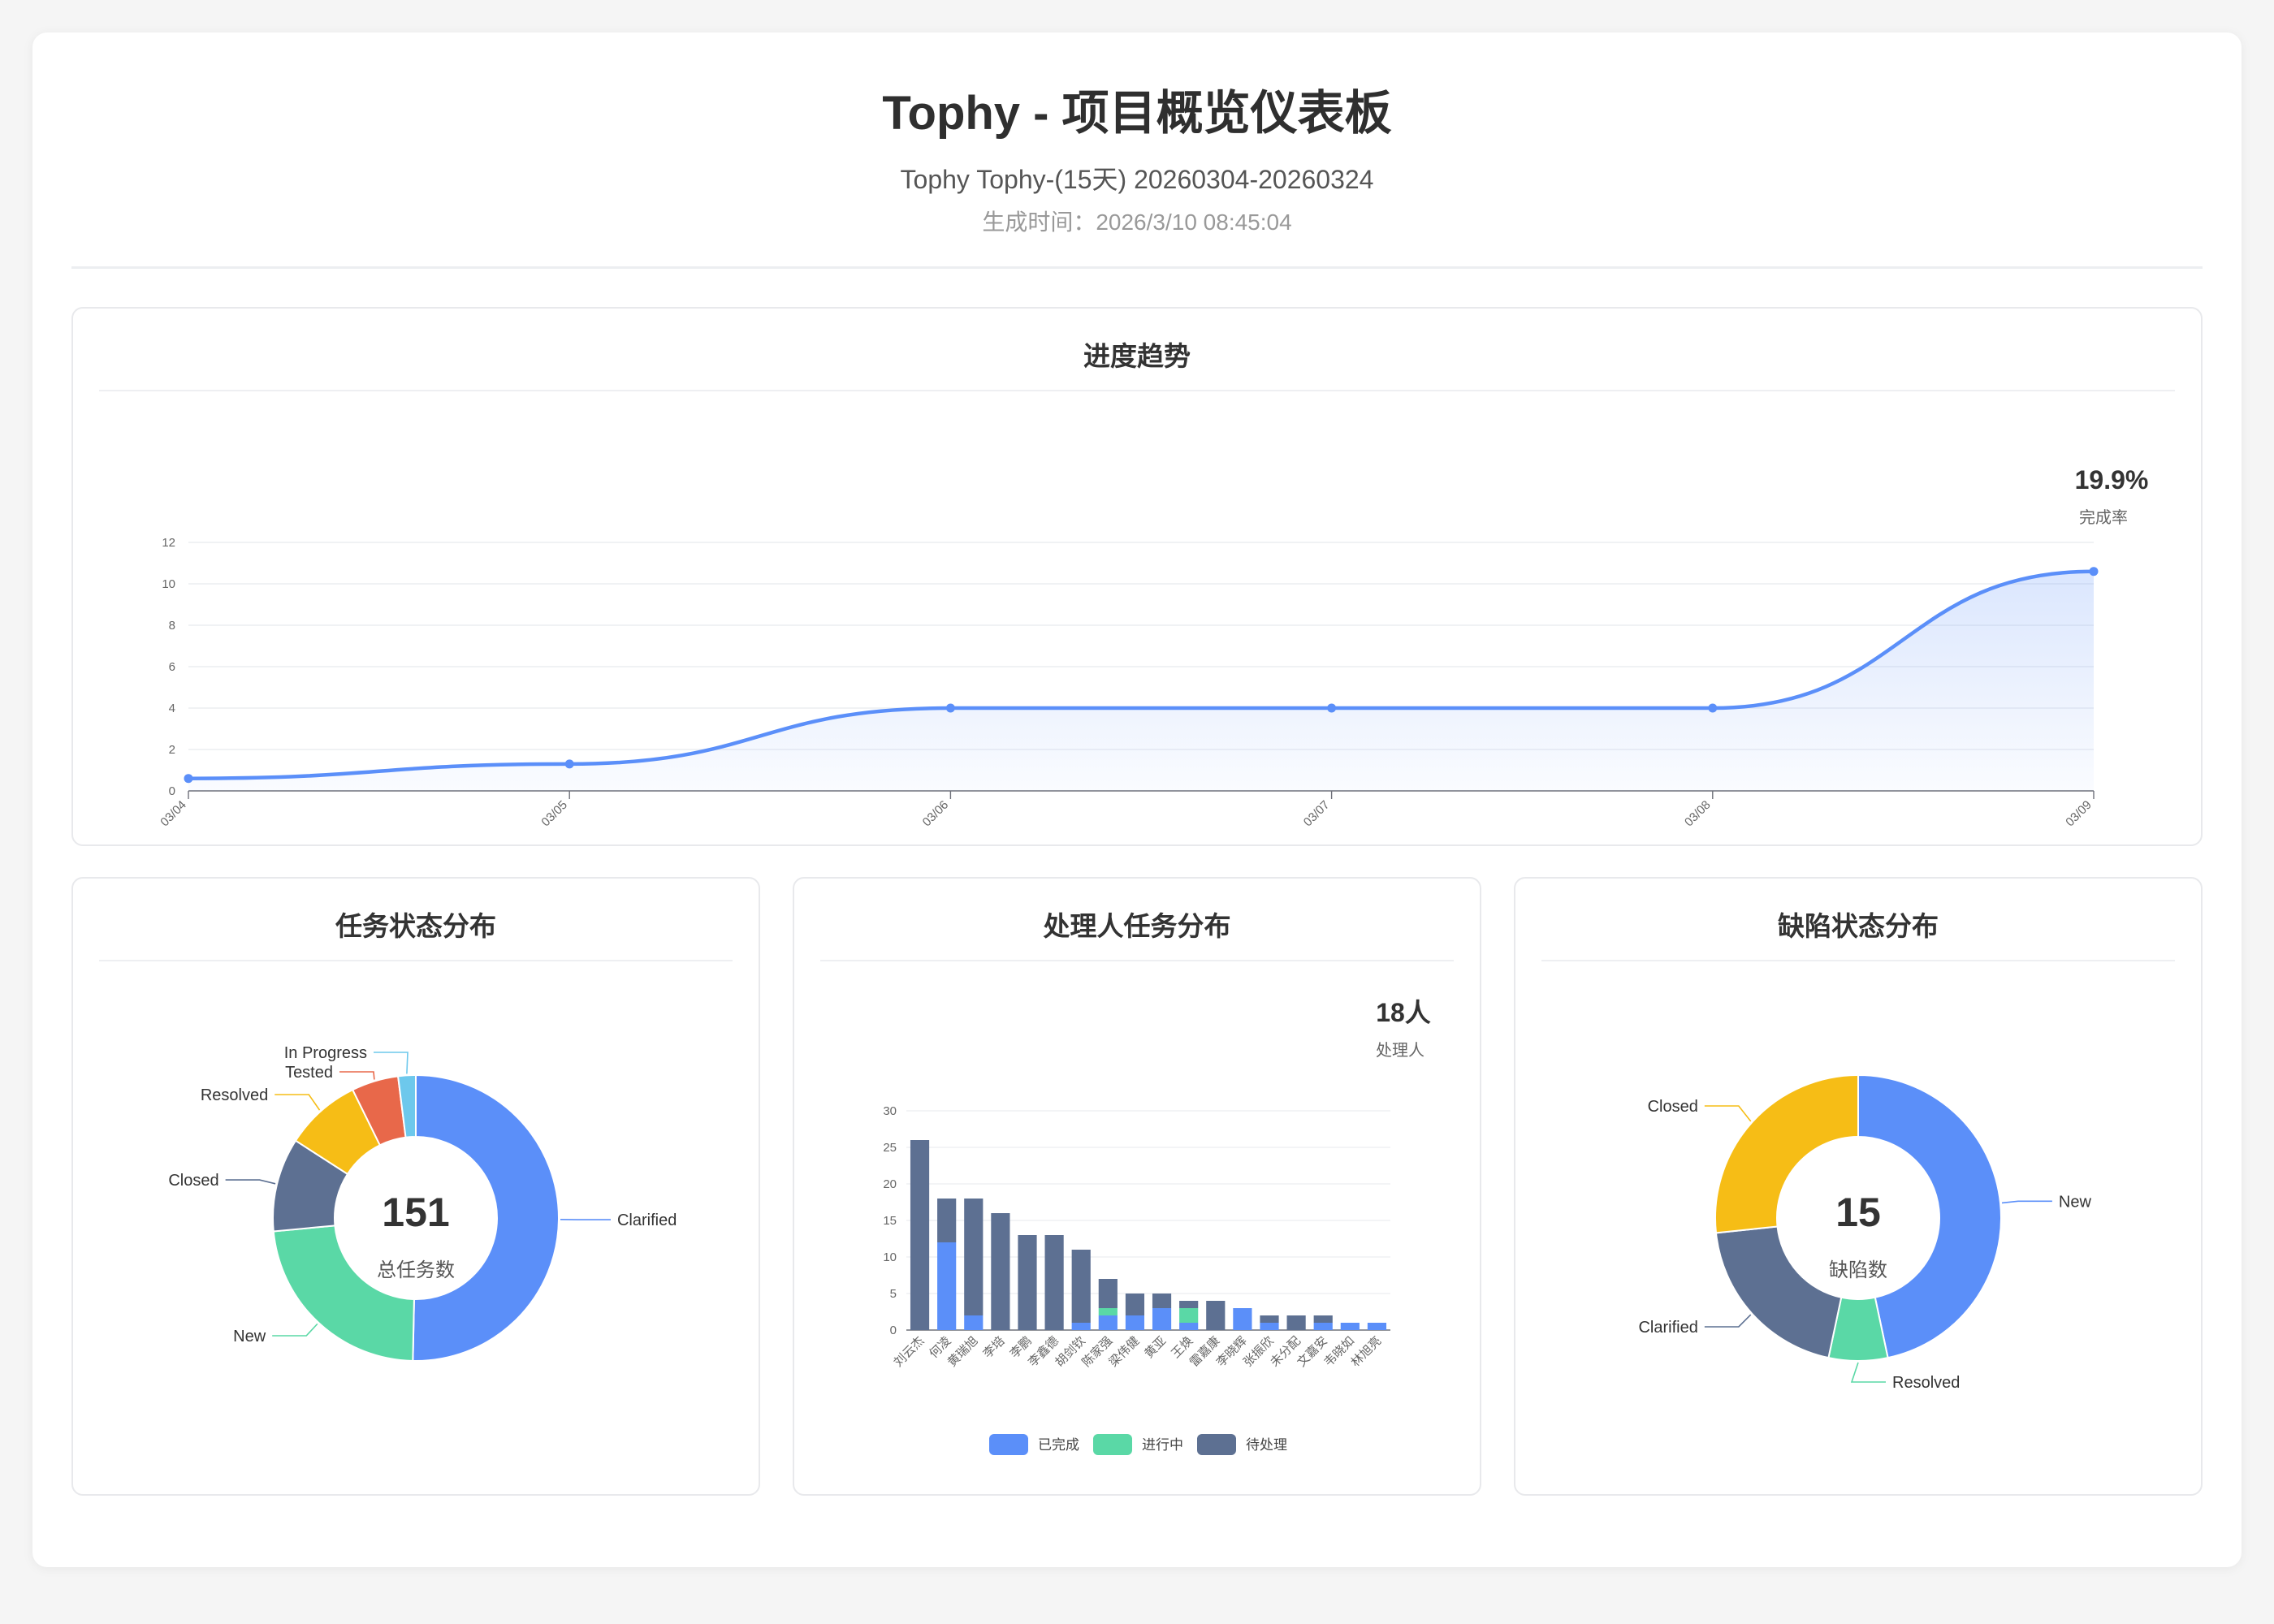 The height and width of the screenshot is (1624, 2274). Describe the element at coordinates (172, 709) in the screenshot. I see `y-tick-label: 4` at that location.